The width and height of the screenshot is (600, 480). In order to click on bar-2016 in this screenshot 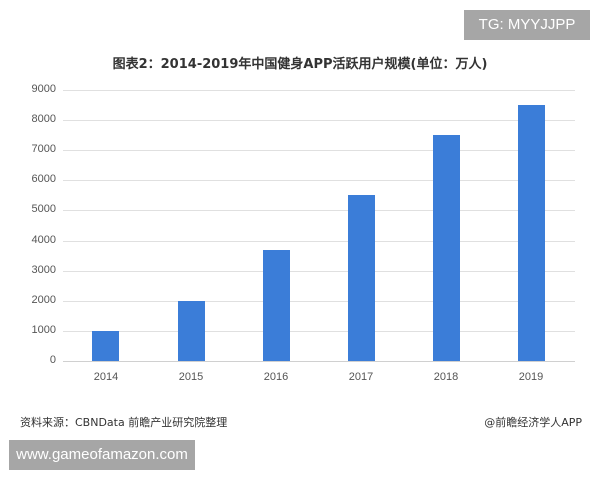, I will do `click(276, 305)`.